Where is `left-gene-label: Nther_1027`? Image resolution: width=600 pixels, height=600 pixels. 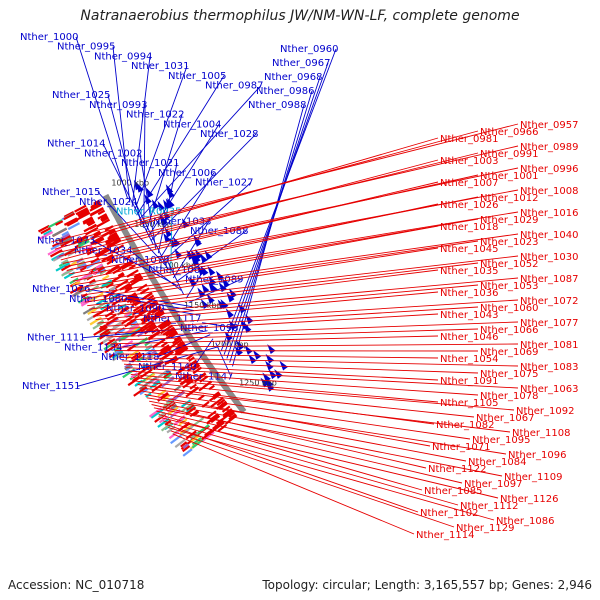 left-gene-label: Nther_1027 is located at coordinates (224, 183).